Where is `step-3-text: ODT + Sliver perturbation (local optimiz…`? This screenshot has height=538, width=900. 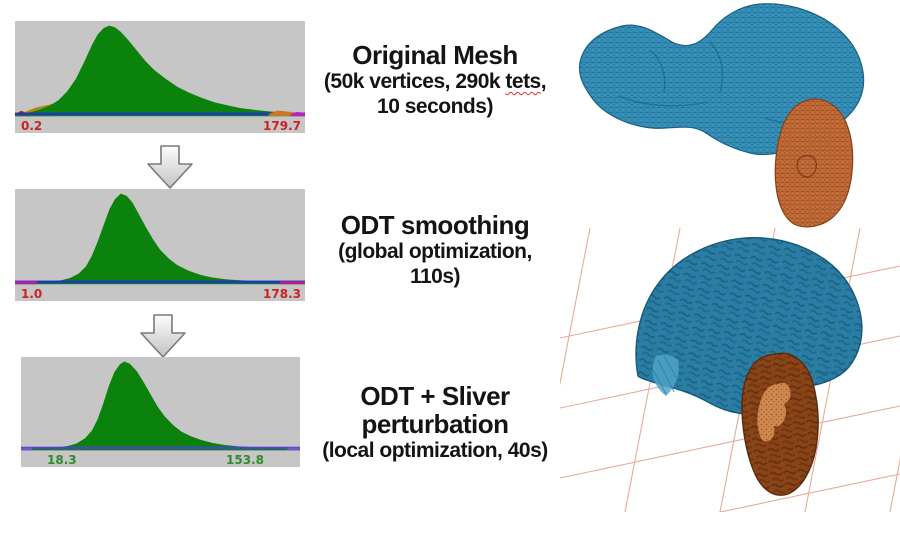 step-3-text: ODT + Sliver perturbation (local optimiz… is located at coordinates (435, 422).